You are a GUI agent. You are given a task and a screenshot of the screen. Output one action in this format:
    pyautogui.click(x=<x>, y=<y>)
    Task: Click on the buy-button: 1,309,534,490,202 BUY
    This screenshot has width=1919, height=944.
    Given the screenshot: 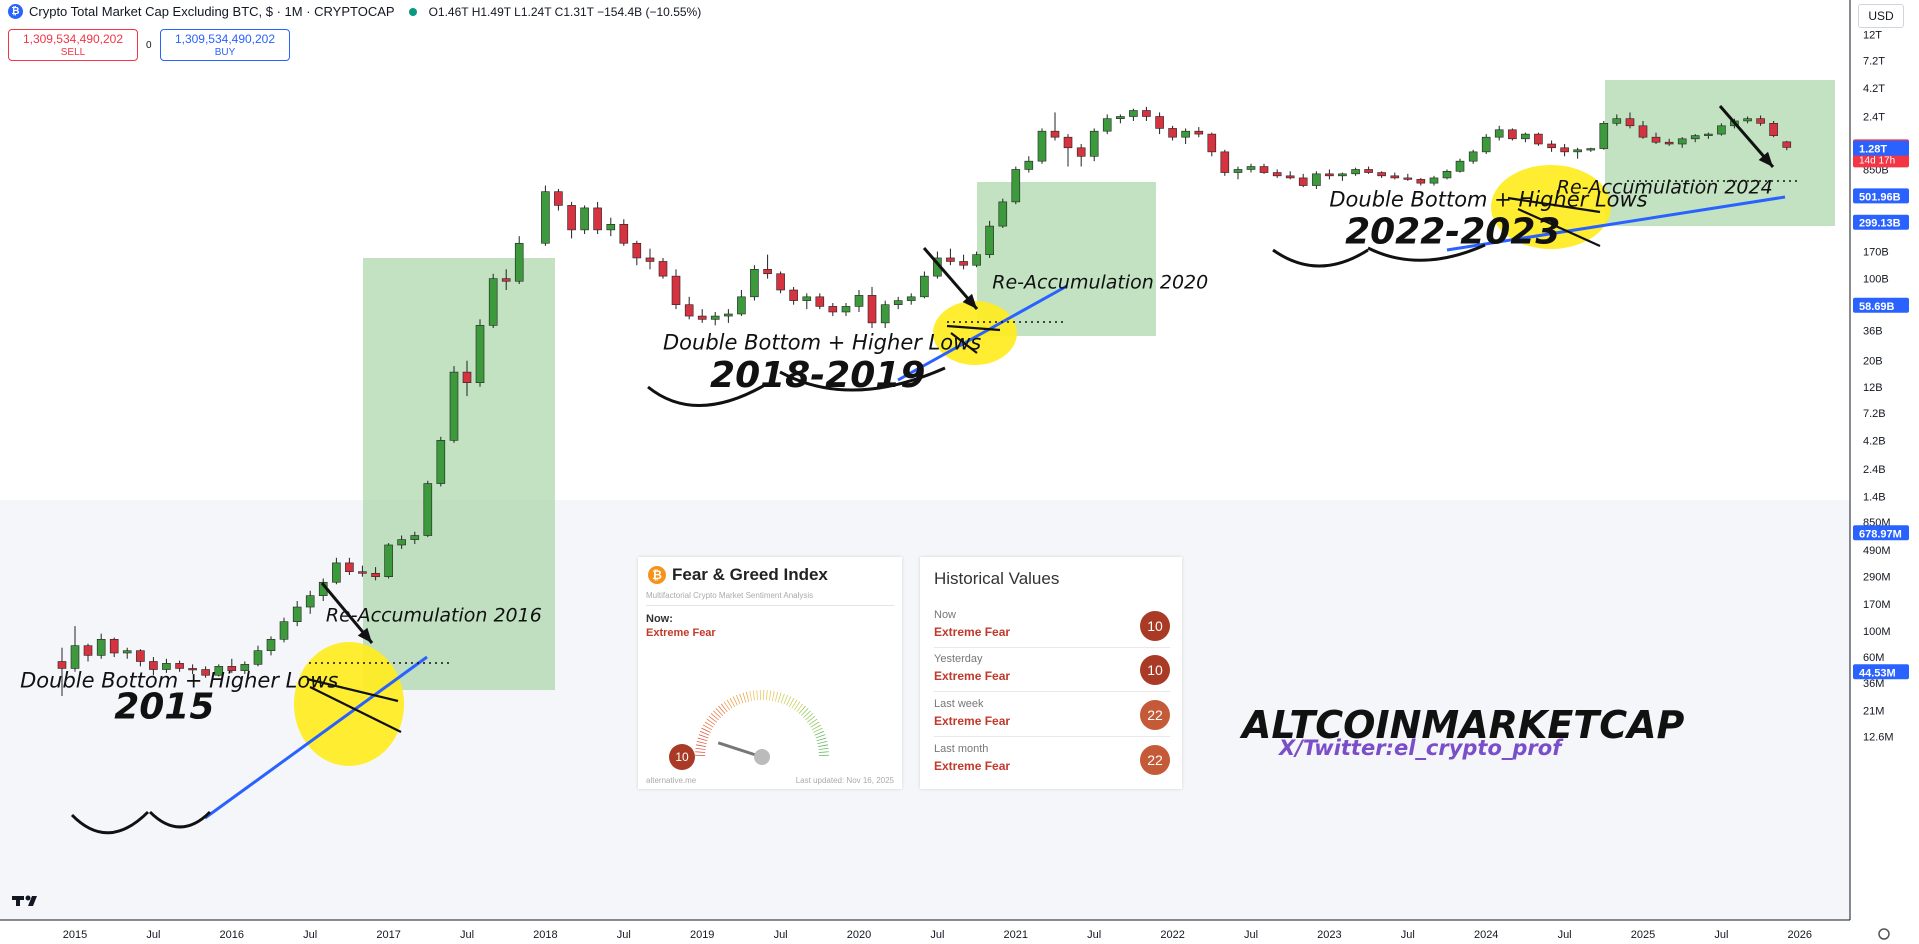 What is the action you would take?
    pyautogui.click(x=225, y=45)
    